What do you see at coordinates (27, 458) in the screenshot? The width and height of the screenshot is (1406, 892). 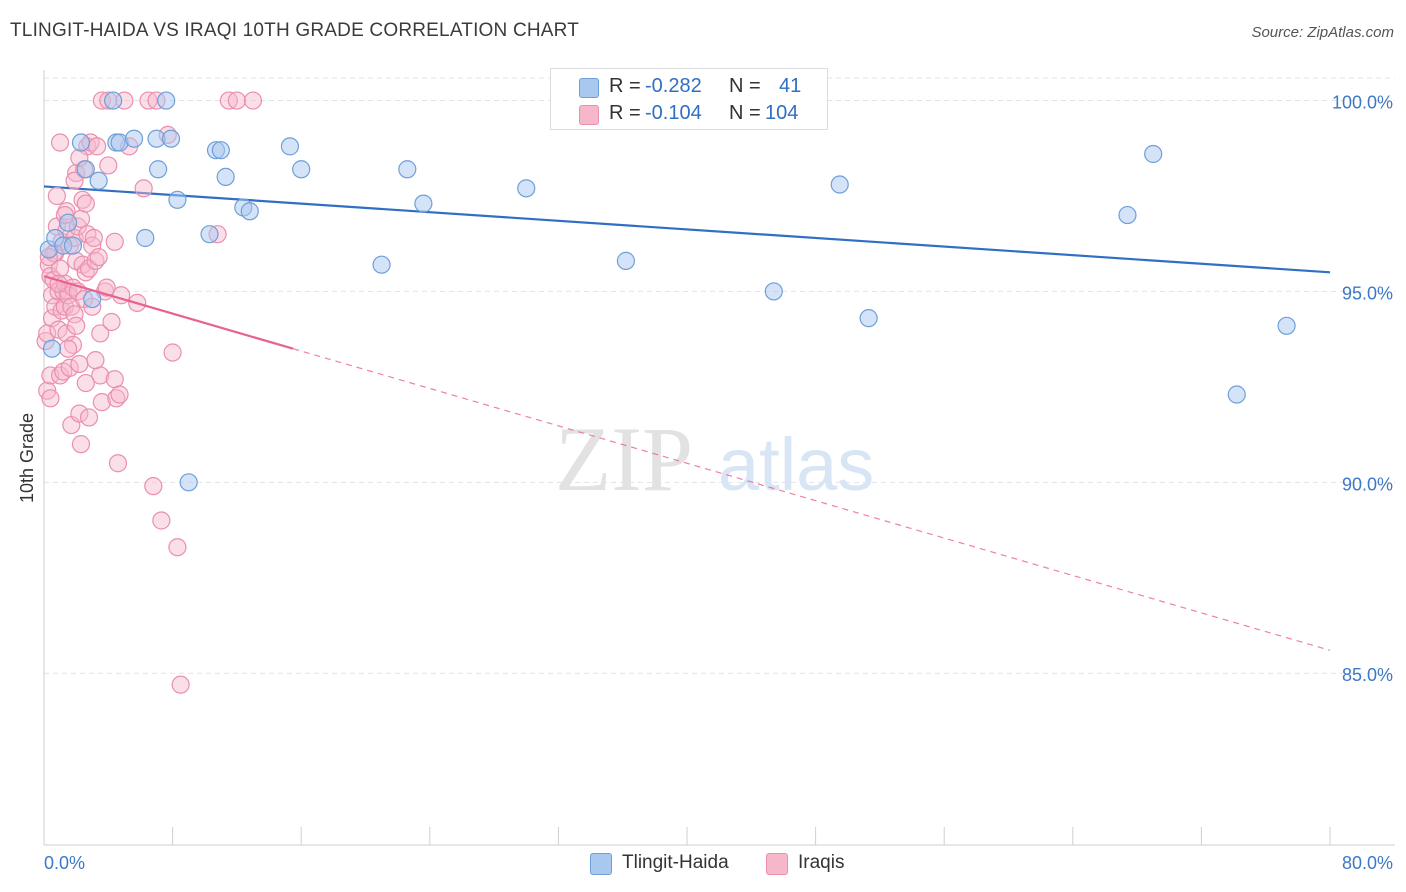 I see `y-axis-title: 10th Grade` at bounding box center [27, 458].